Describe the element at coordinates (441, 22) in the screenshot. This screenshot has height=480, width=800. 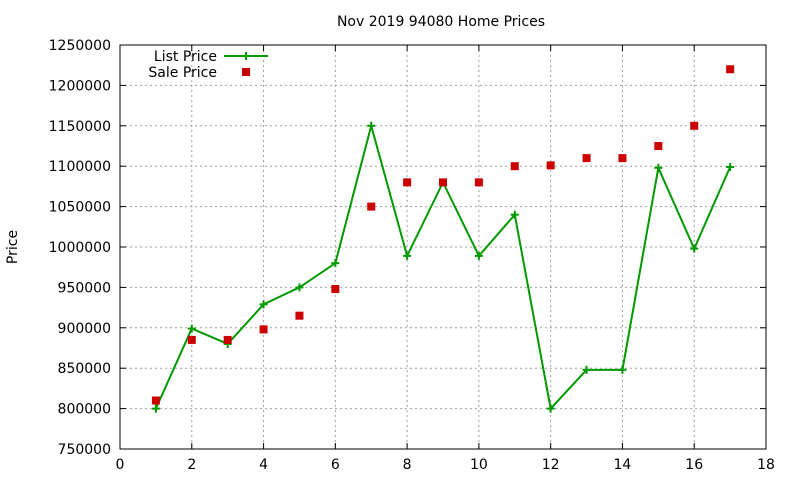
I see `chart-title: Nov 2019 94080 Home Prices` at that location.